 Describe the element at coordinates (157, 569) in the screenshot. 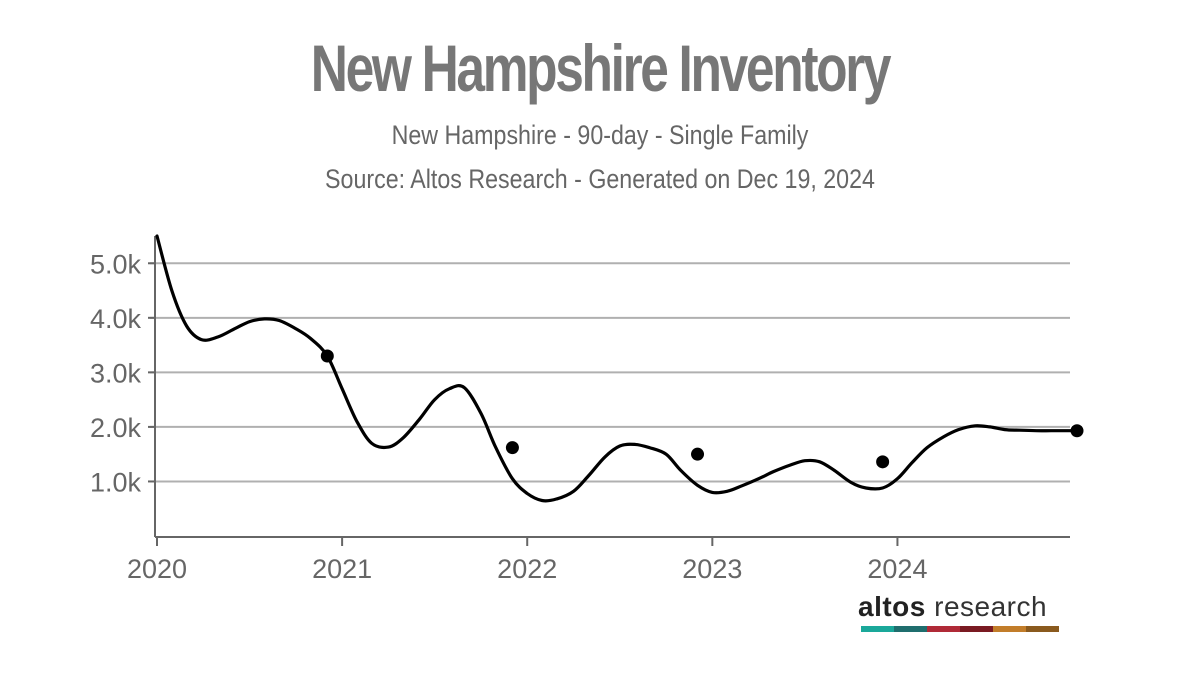

I see `x-tick-label: 2020` at that location.